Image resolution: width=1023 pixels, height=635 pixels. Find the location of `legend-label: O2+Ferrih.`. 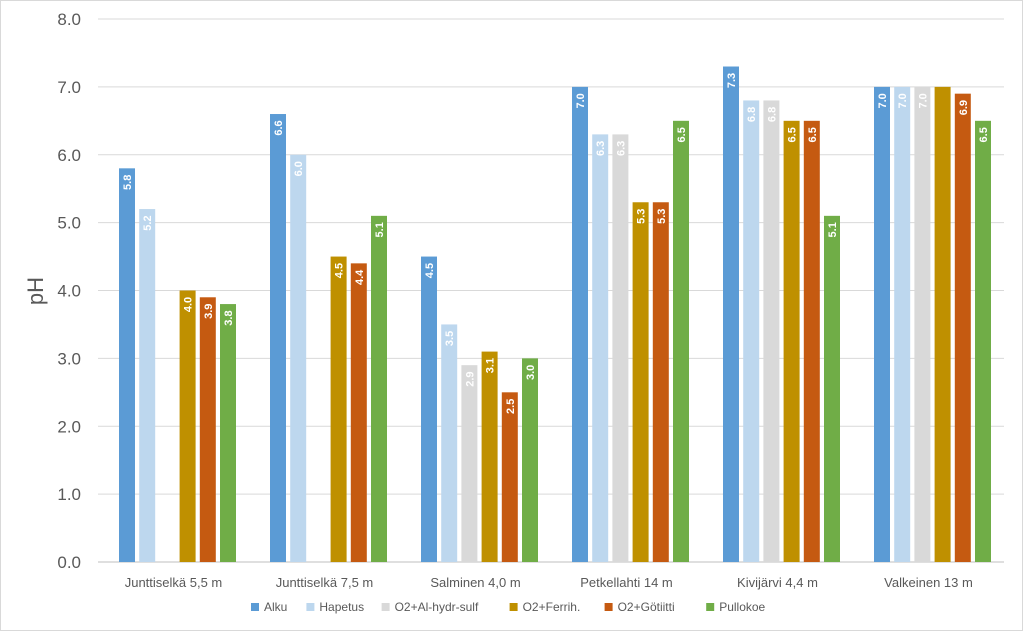

legend-label: O2+Ferrih. is located at coordinates (552, 607).